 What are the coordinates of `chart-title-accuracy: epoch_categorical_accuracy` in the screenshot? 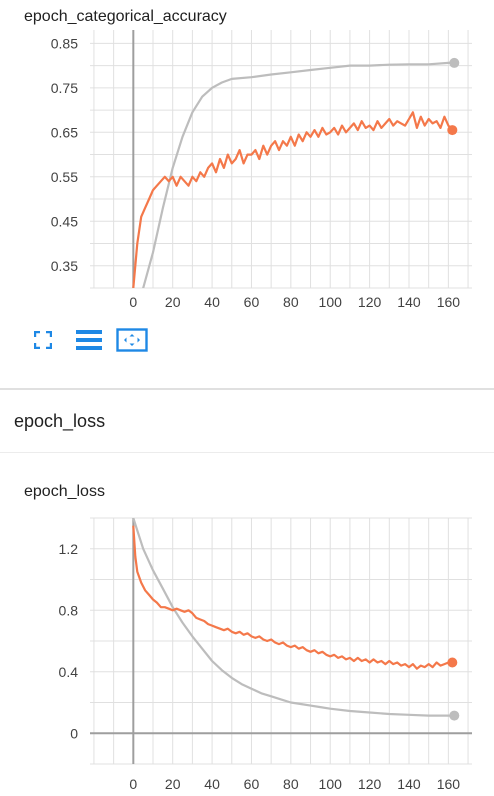 It's located at (125, 17).